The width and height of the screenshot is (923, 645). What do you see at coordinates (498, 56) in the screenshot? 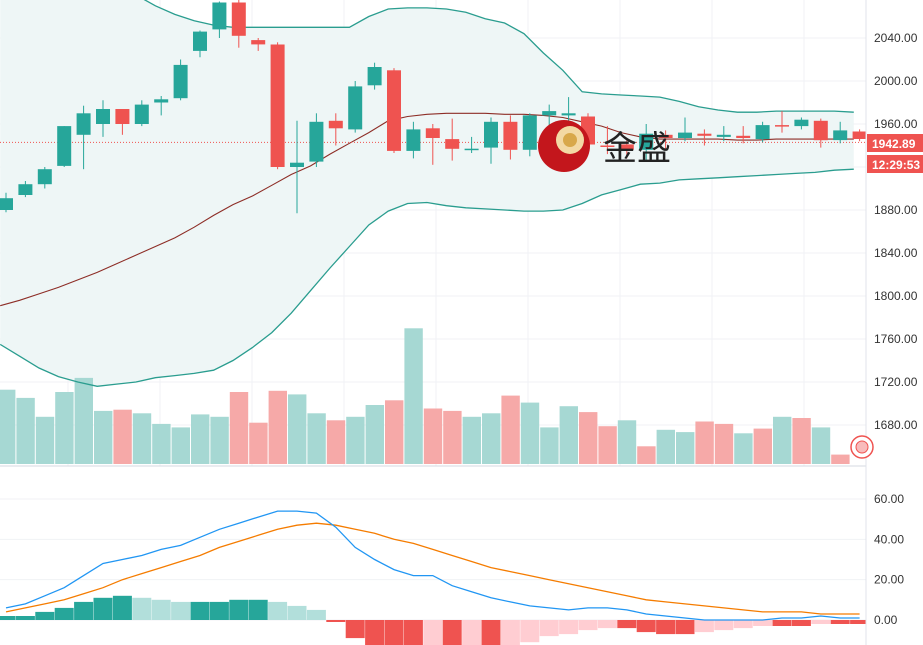
I see `bollinger-upper-line` at bounding box center [498, 56].